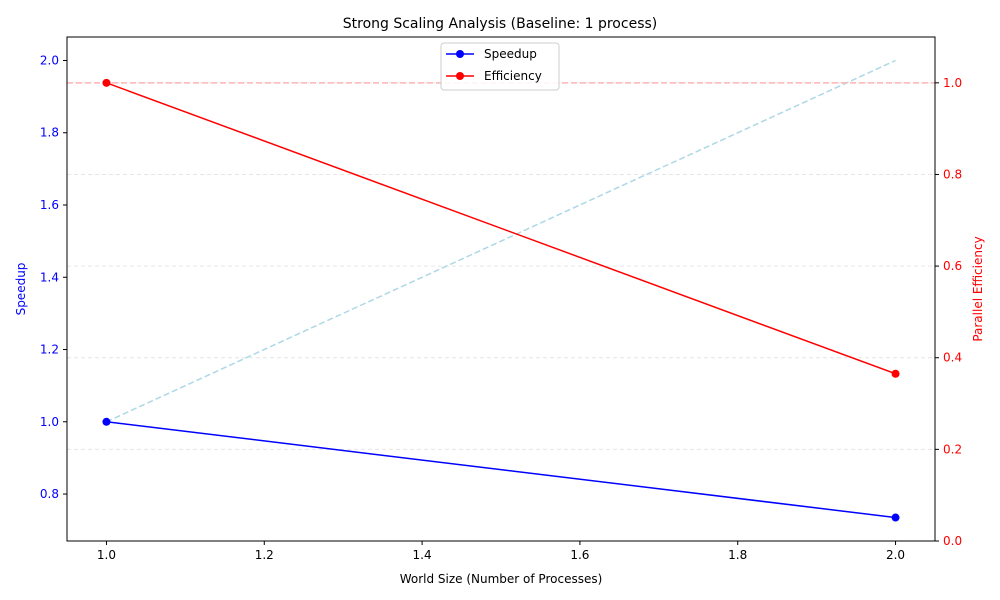 The height and width of the screenshot is (600, 1000). I want to click on legend-efficiency-label: Efficiency, so click(513, 76).